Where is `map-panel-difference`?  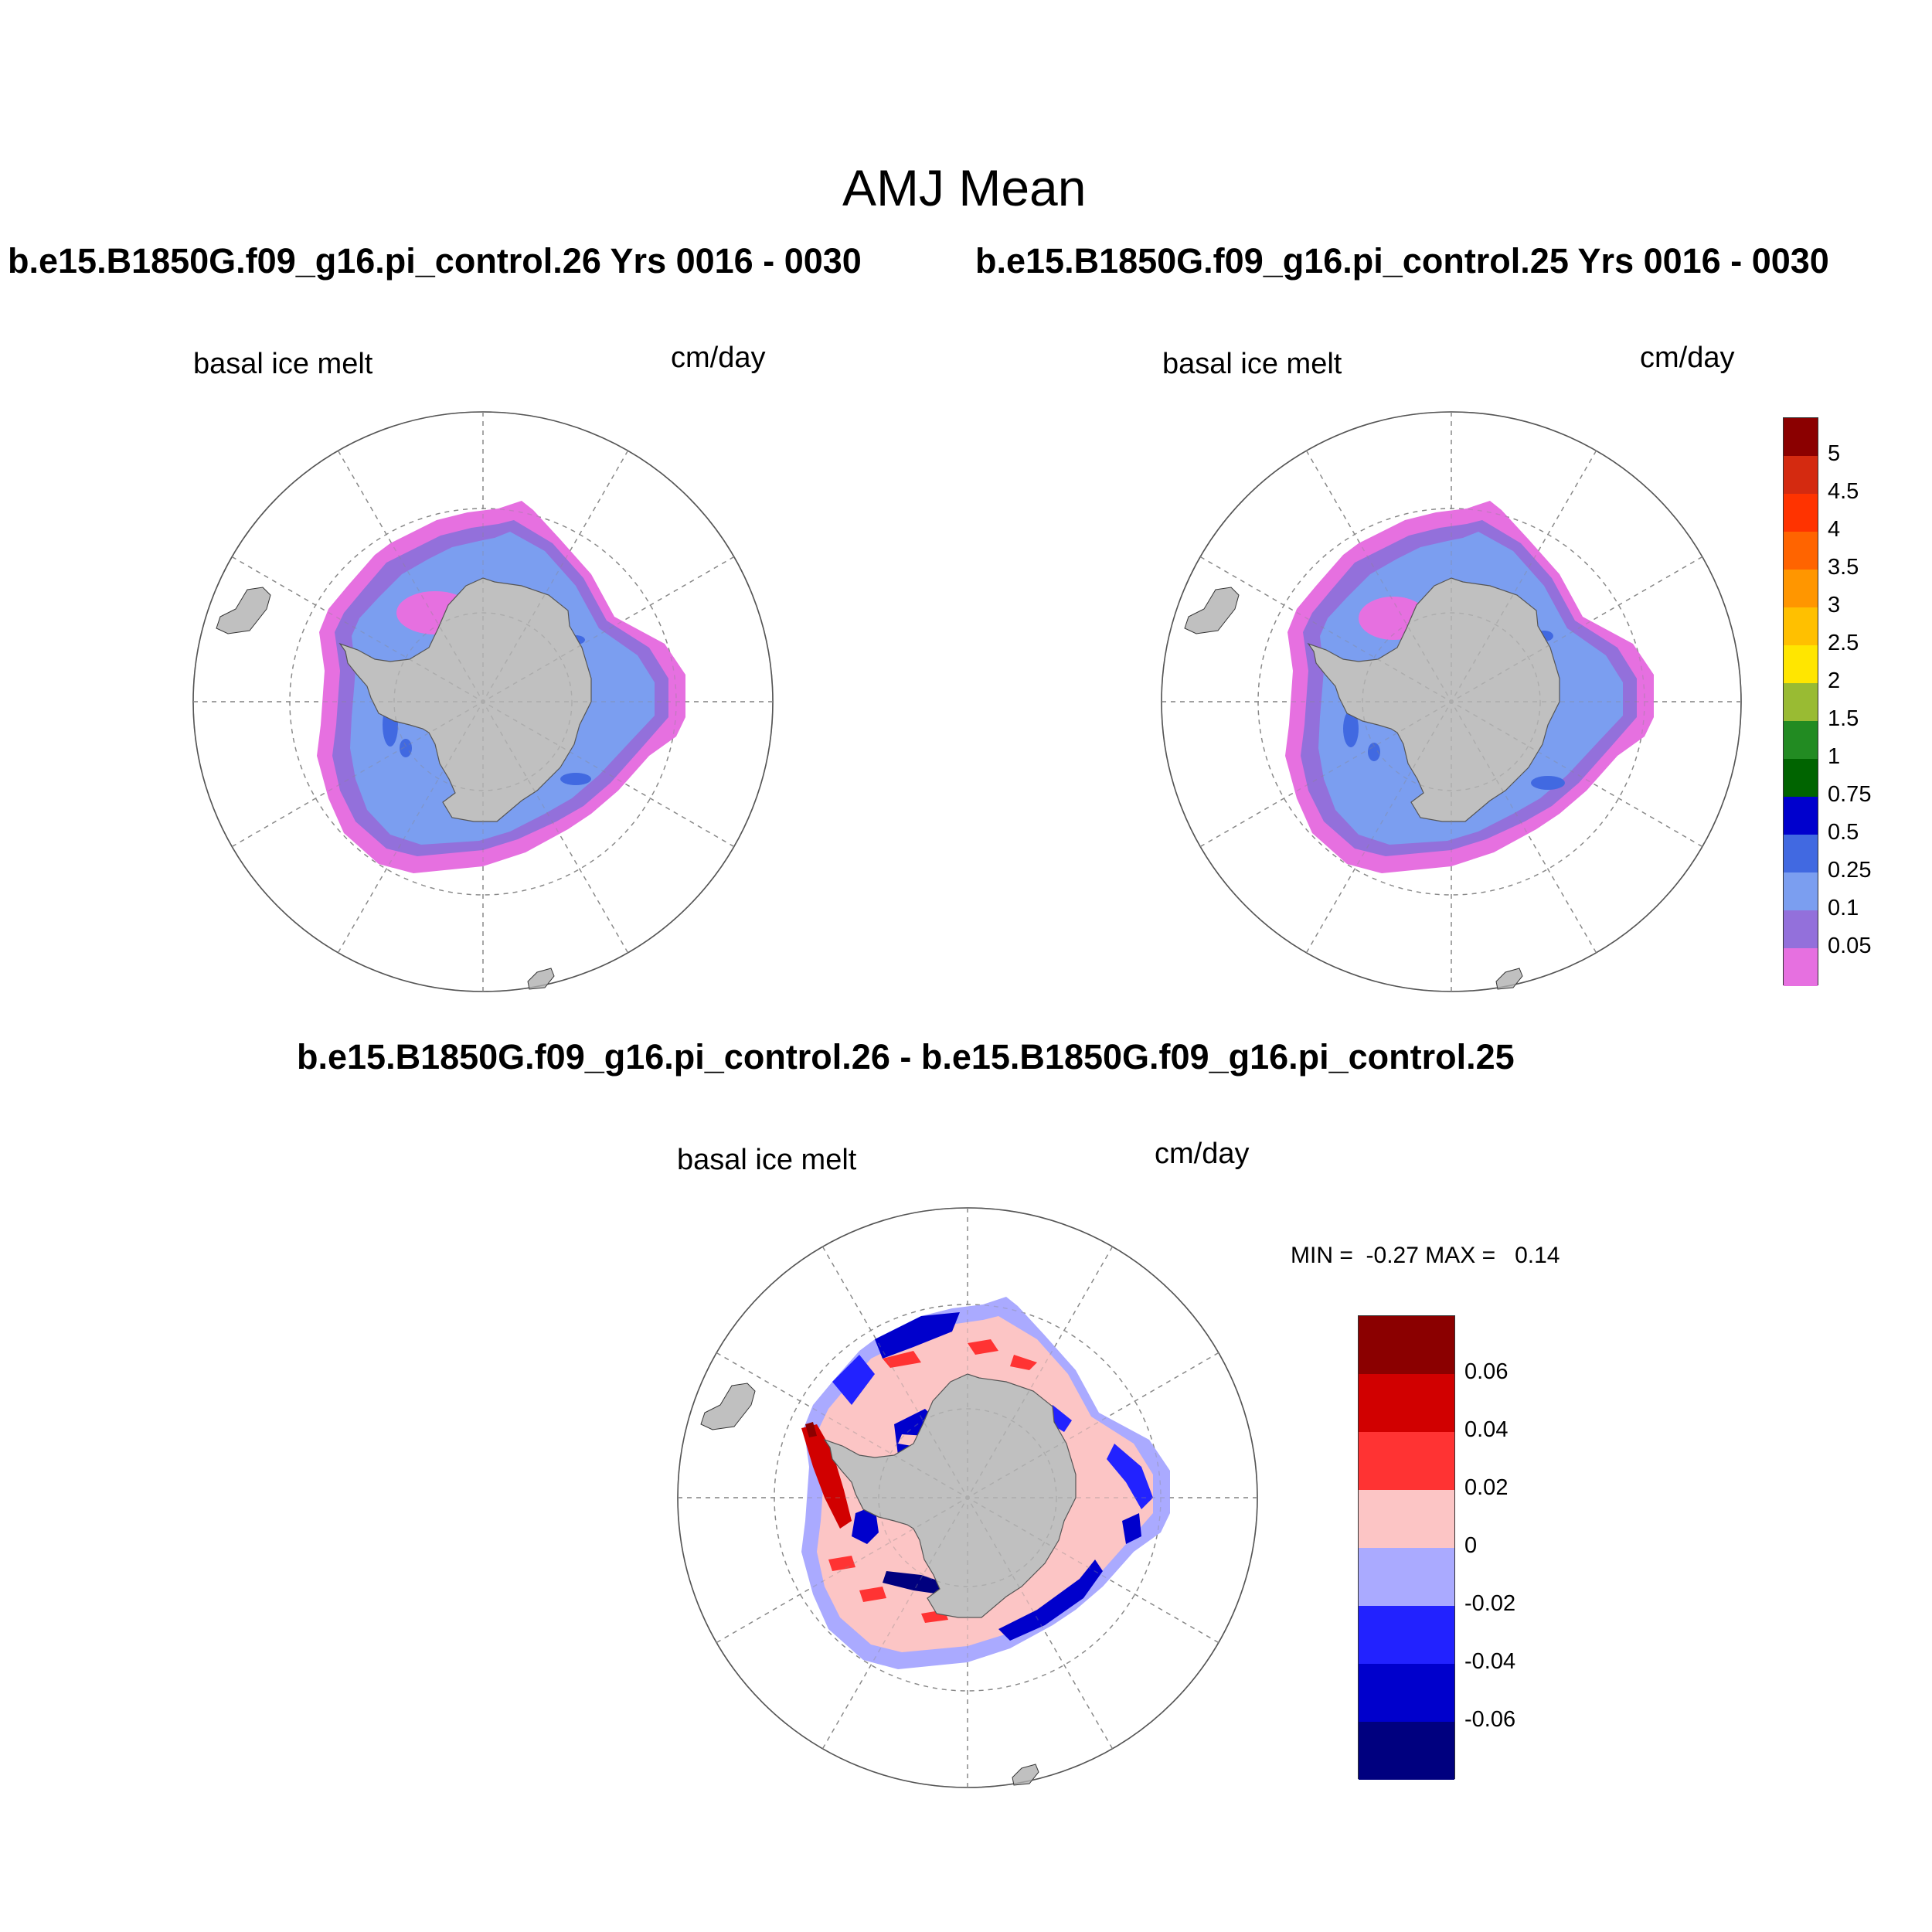 map-panel-difference is located at coordinates (968, 1497).